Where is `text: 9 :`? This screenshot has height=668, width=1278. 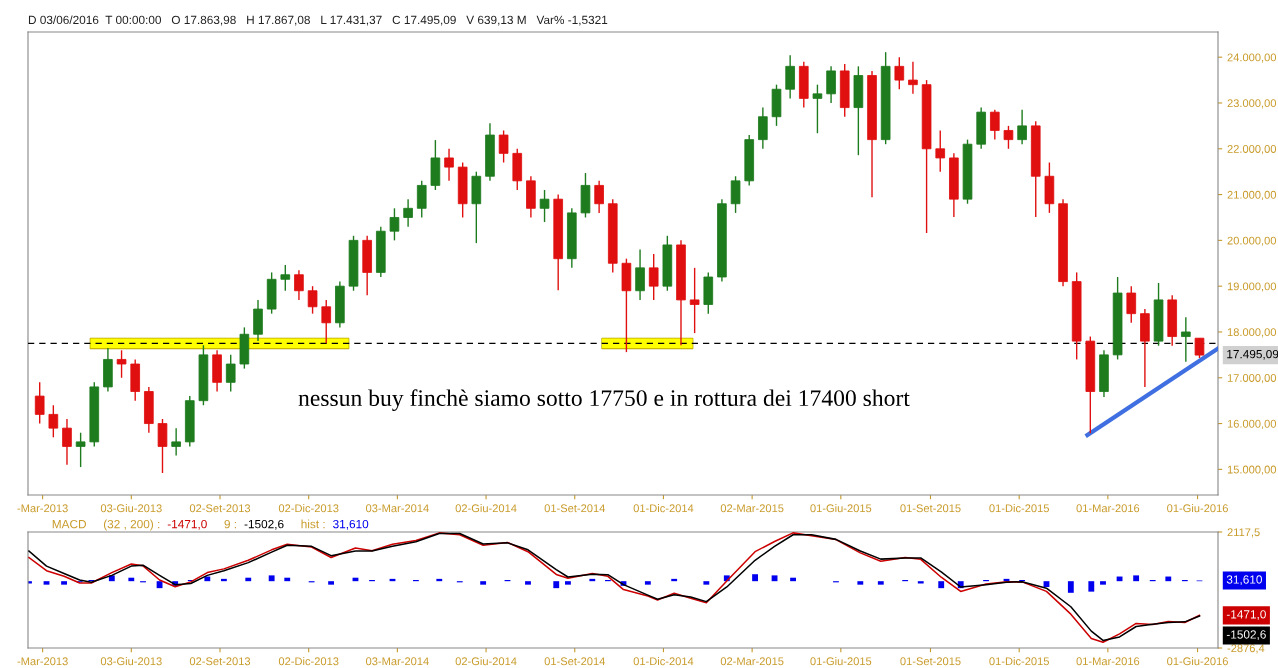 text: 9 : is located at coordinates (230, 524).